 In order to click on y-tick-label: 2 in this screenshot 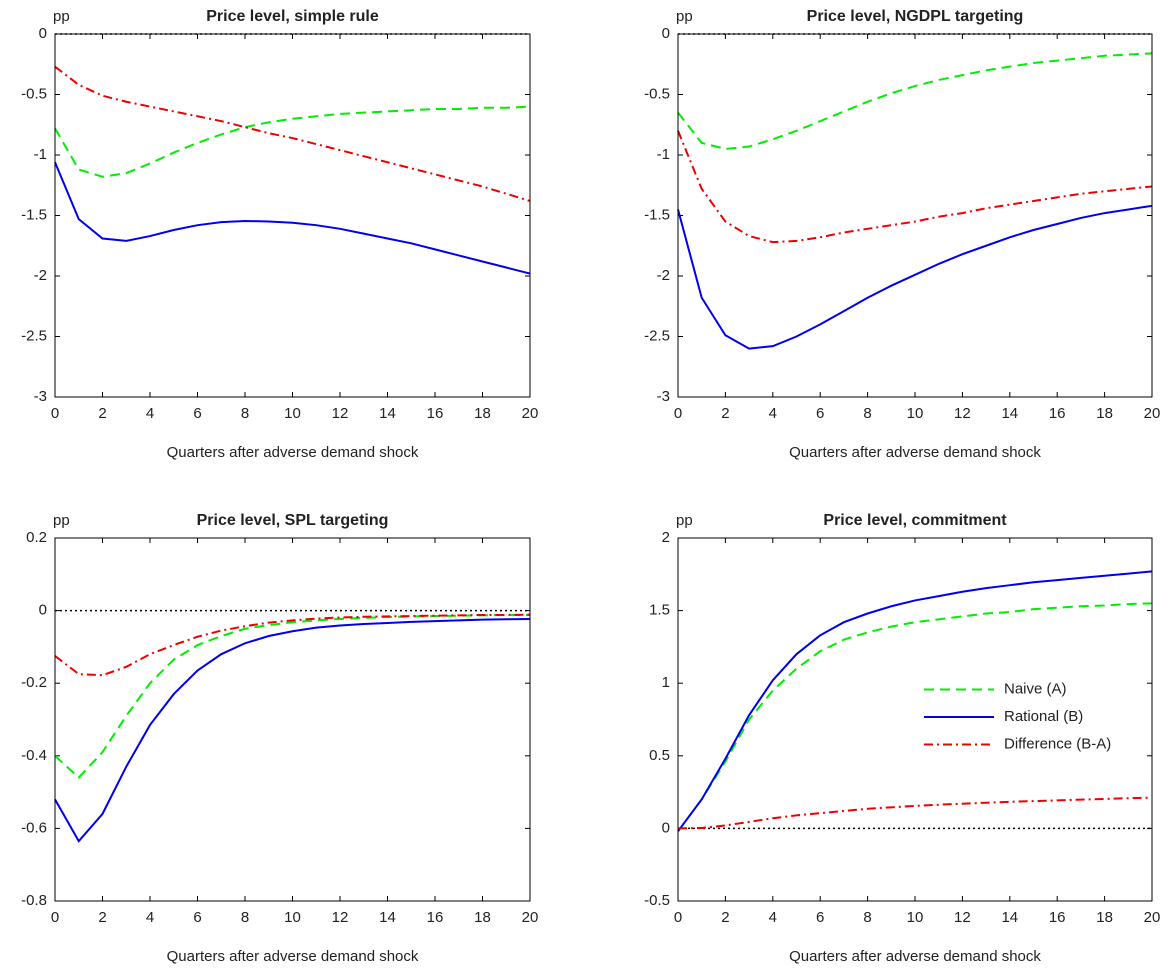, I will do `click(666, 537)`.